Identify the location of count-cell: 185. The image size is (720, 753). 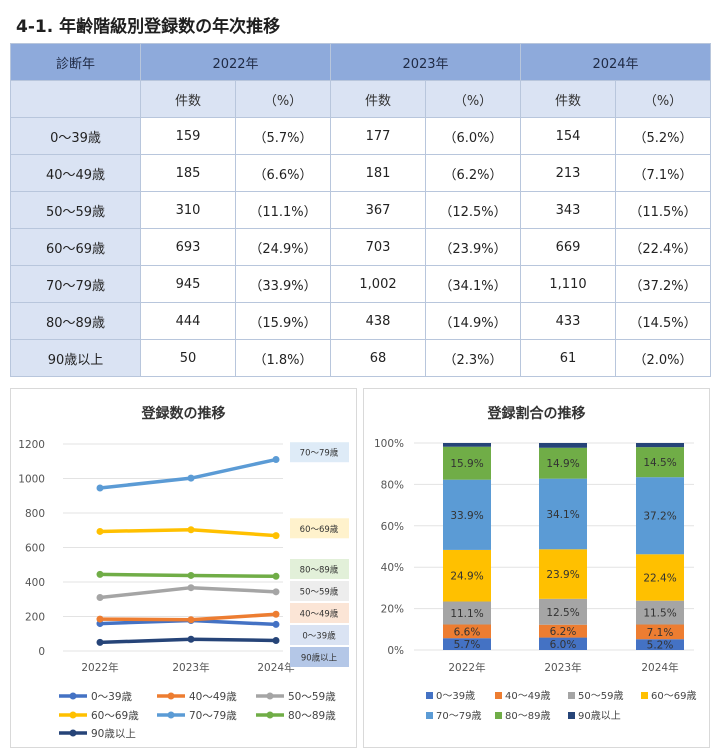
(188, 173).